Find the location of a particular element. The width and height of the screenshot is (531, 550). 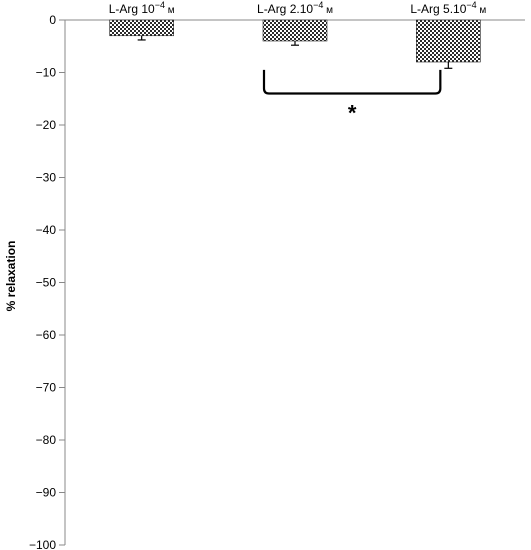

y-axis-title: % relaxation is located at coordinates (11, 276).